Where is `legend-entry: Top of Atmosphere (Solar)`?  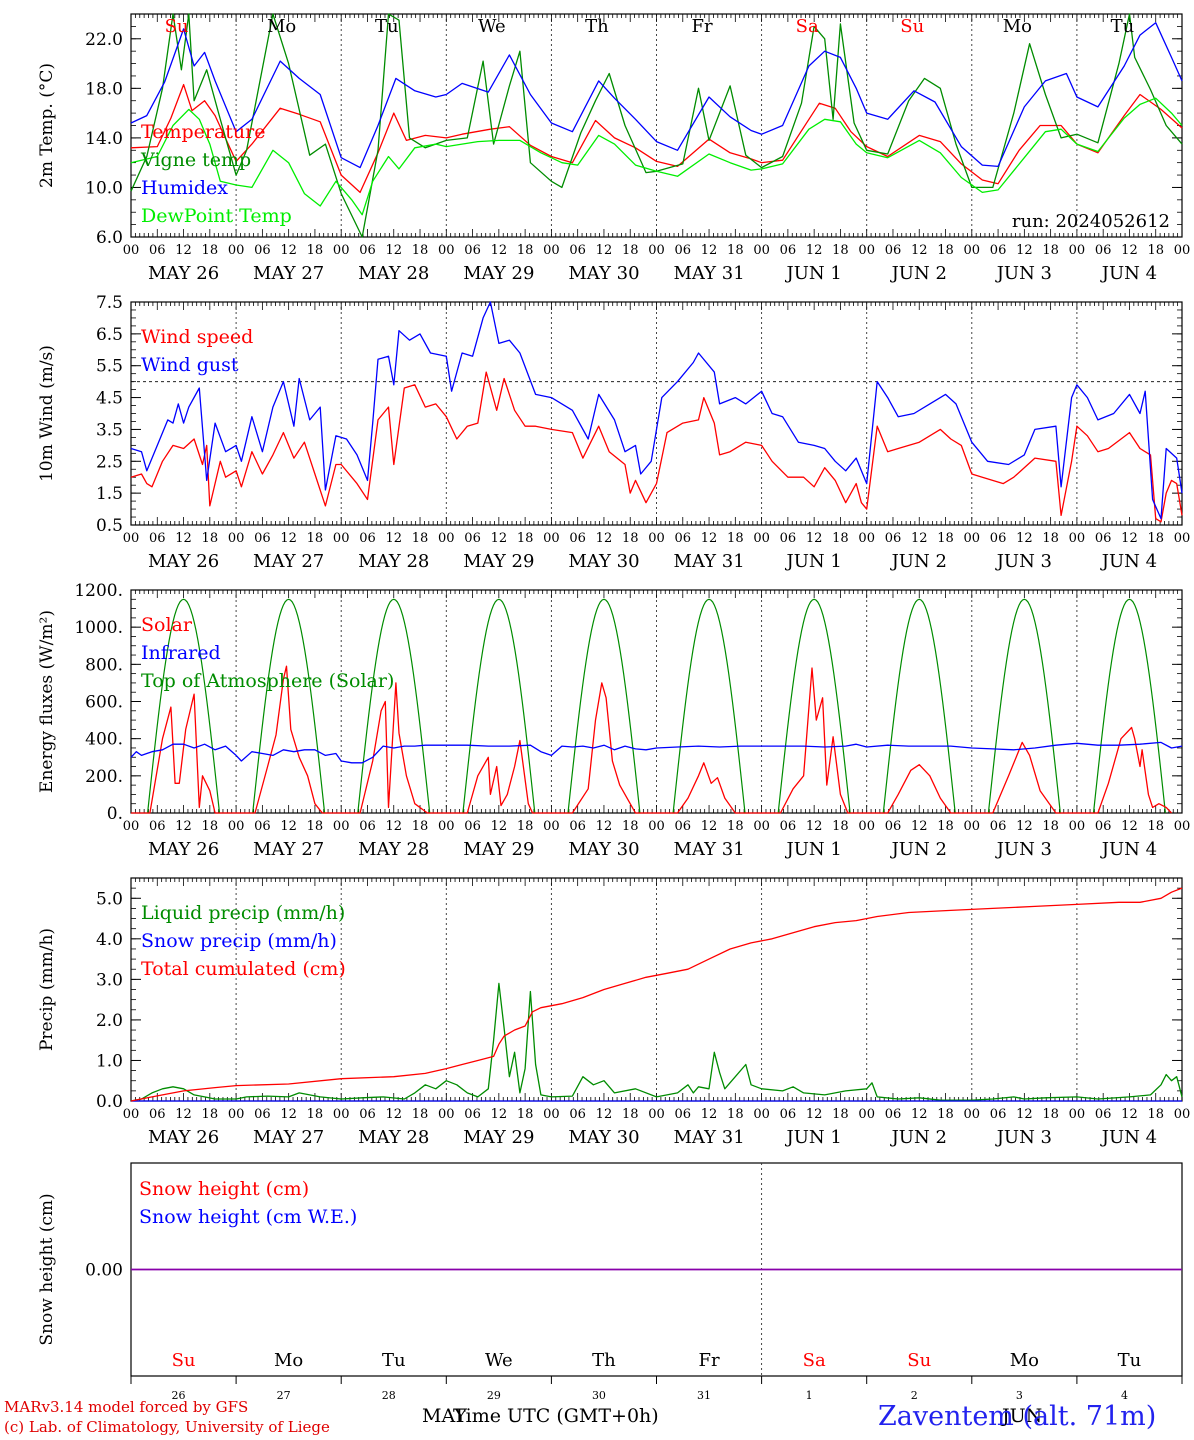 legend-entry: Top of Atmosphere (Solar) is located at coordinates (267, 681).